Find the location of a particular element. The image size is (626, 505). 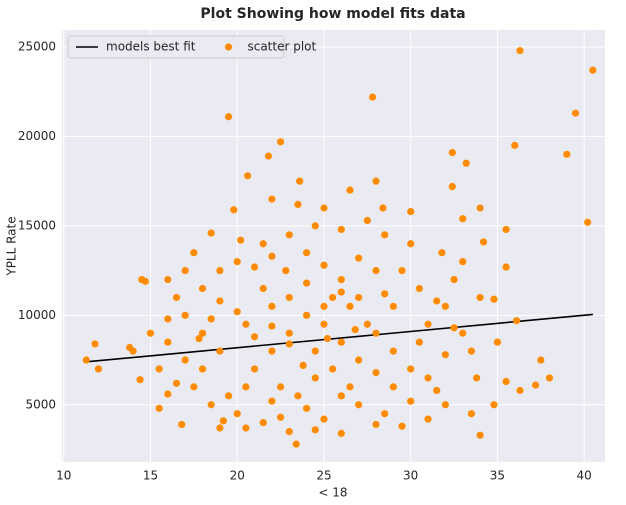

fit-line is located at coordinates (339, 338).